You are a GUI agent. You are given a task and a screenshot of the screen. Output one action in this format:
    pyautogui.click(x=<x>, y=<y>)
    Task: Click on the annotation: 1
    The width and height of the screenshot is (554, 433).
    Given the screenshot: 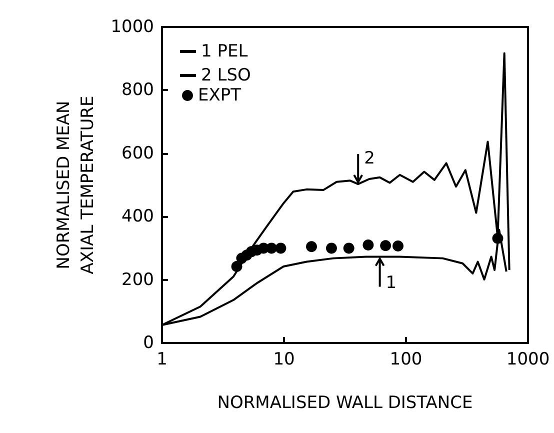 What is the action you would take?
    pyautogui.click(x=391, y=283)
    